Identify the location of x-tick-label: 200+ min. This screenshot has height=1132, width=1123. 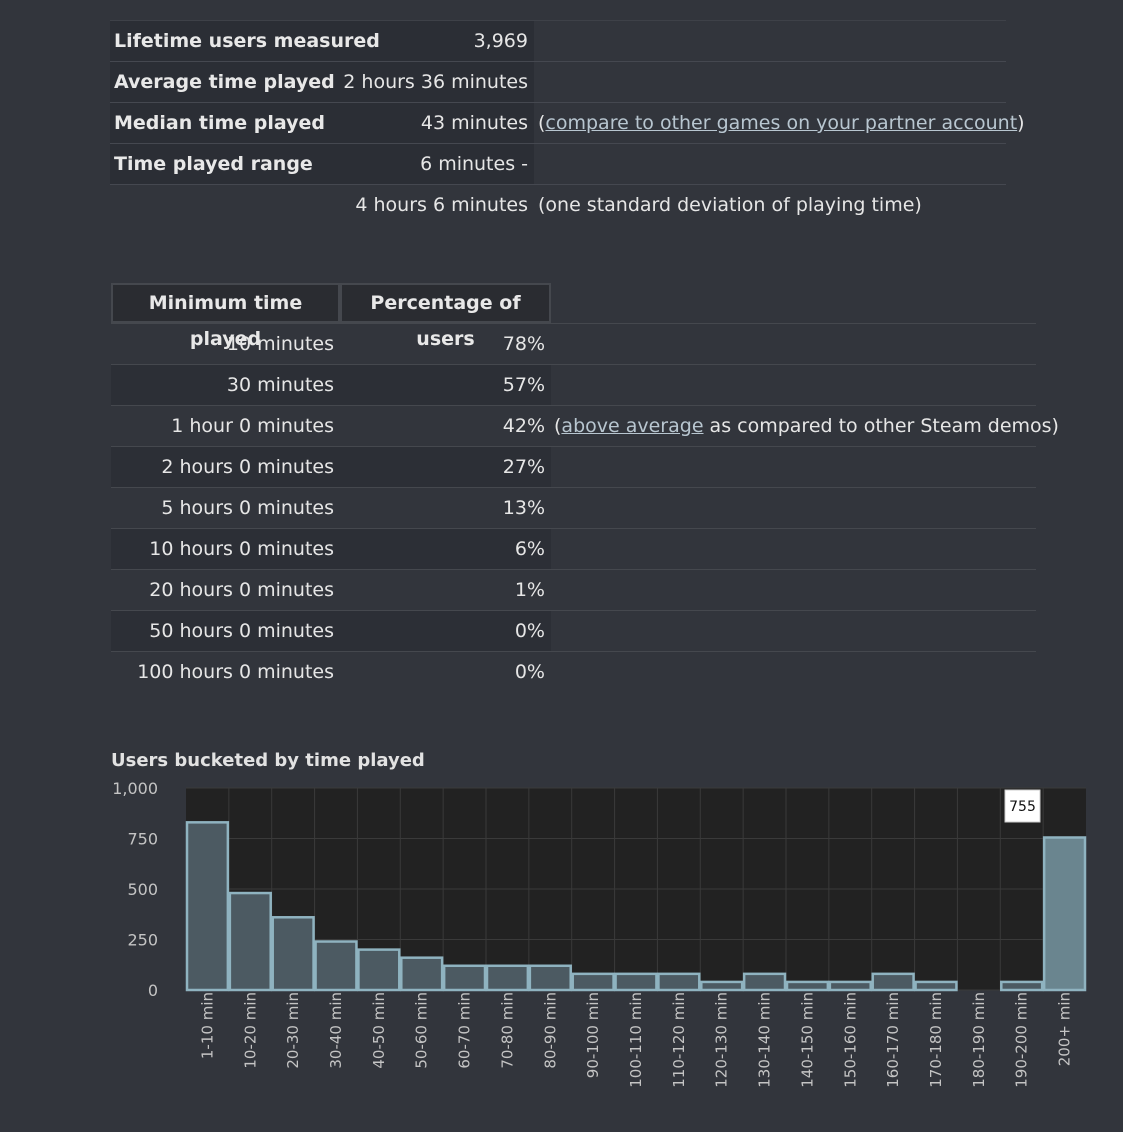
(1065, 1029).